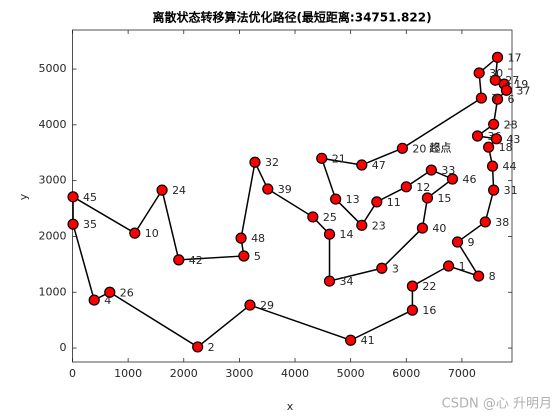  Describe the element at coordinates (513, 139) in the screenshot. I see `city-label: 43` at that location.